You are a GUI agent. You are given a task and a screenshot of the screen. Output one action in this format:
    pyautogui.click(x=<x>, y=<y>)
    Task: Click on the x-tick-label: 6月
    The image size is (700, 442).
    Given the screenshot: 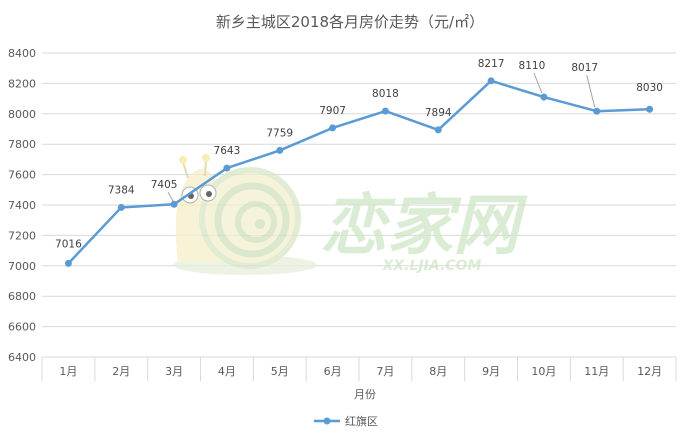 What is the action you would take?
    pyautogui.click(x=333, y=371)
    